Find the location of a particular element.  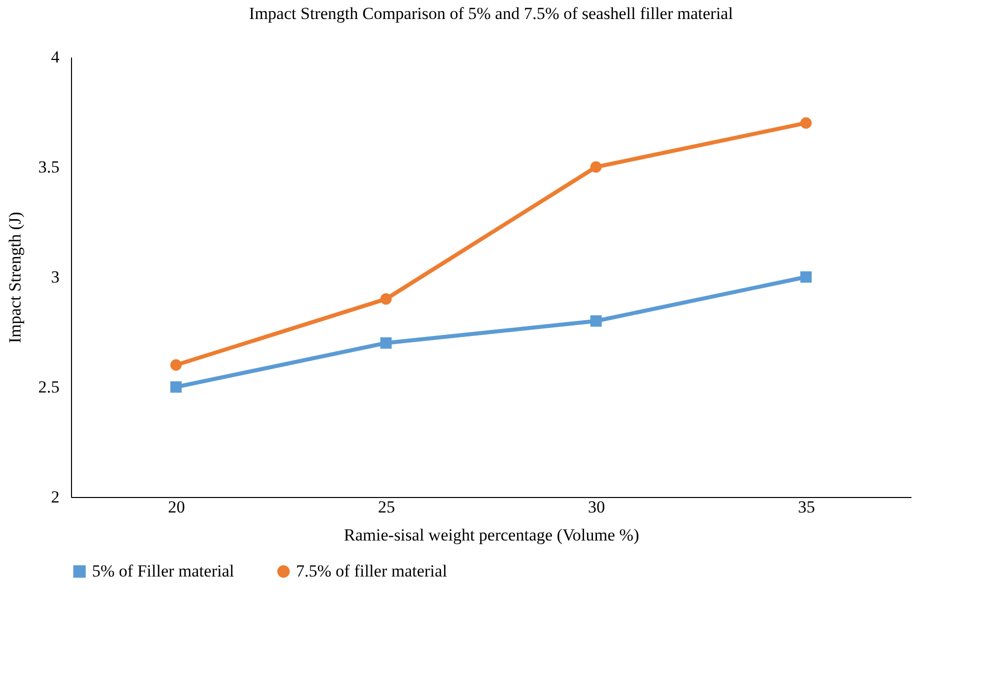

y-tick-label: 3.5 is located at coordinates (49, 167).